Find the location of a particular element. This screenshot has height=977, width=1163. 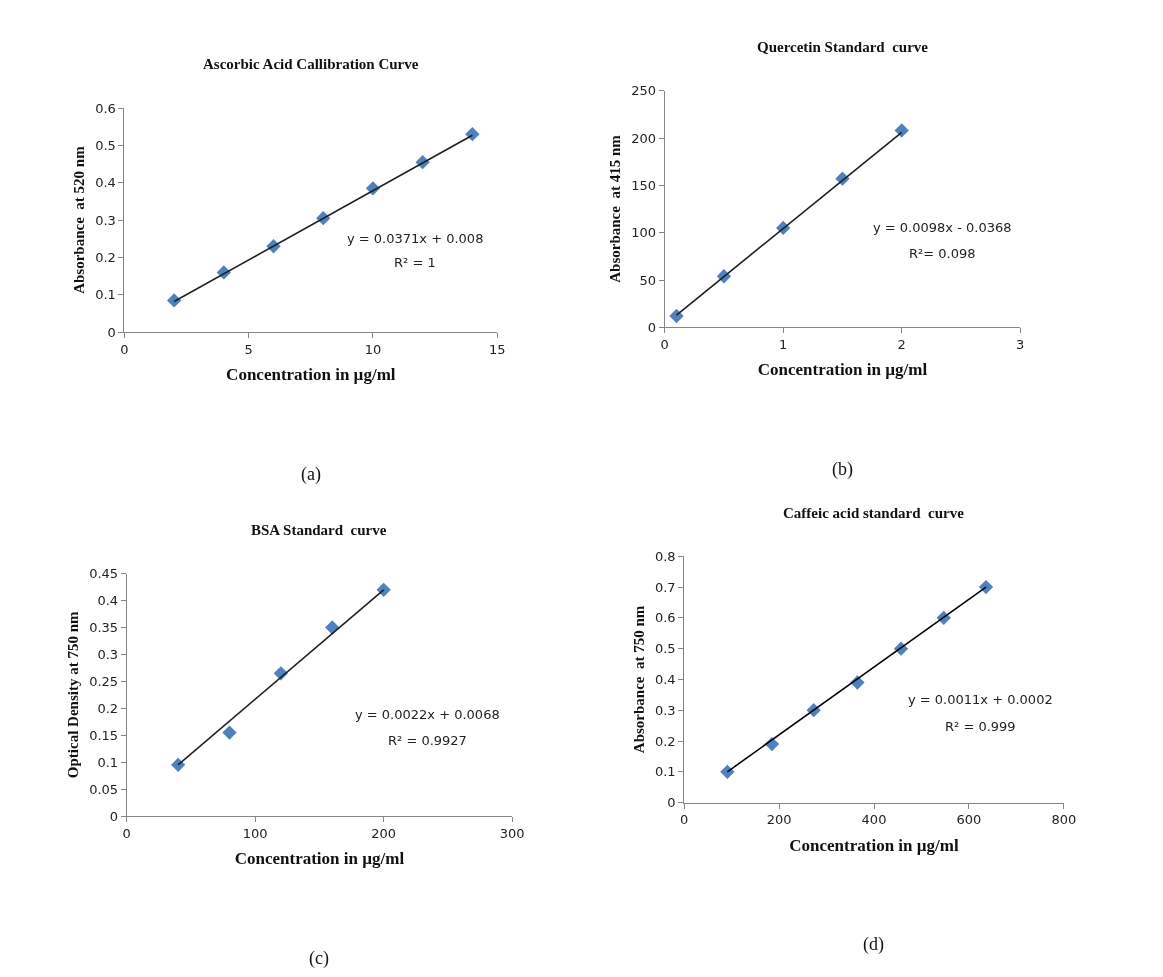

y-tick-label: 100 is located at coordinates (644, 233).